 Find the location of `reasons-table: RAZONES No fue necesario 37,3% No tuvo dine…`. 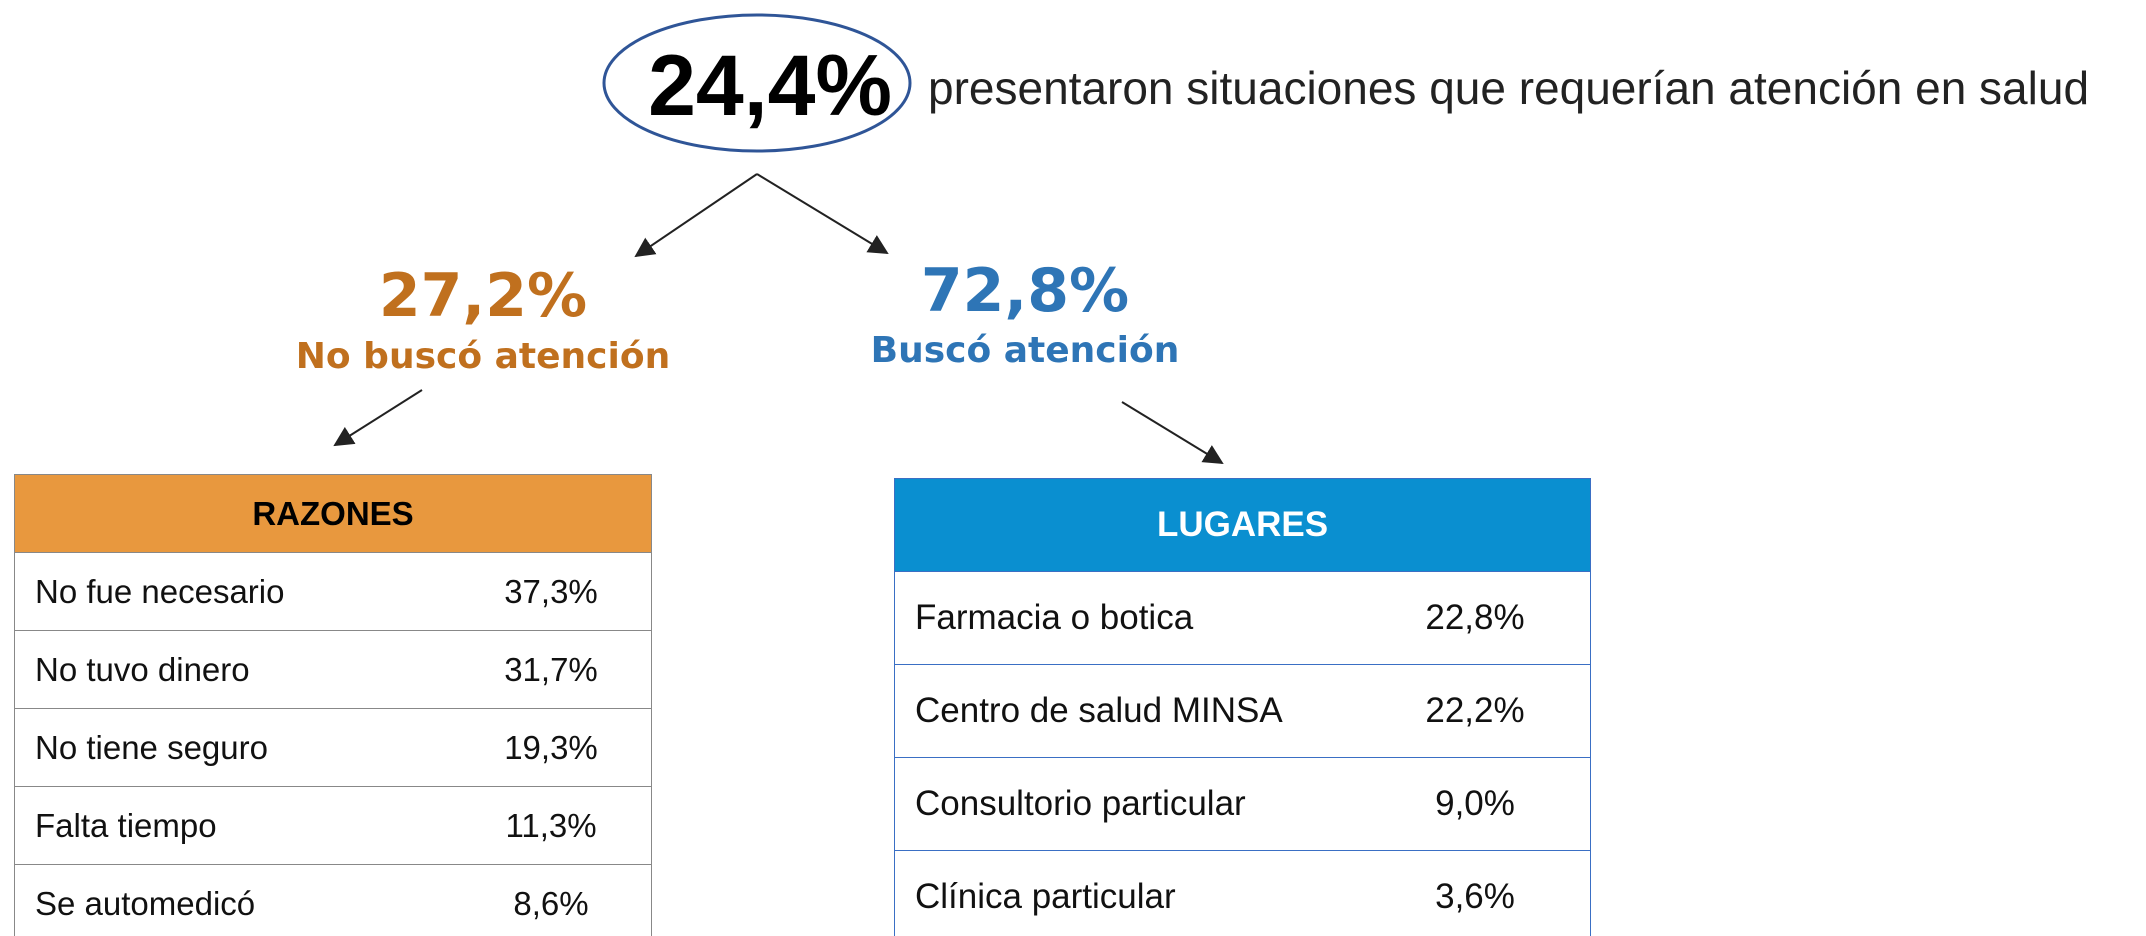

reasons-table: RAZONES No fue necesario 37,3% No tuvo dine… is located at coordinates (333, 705).